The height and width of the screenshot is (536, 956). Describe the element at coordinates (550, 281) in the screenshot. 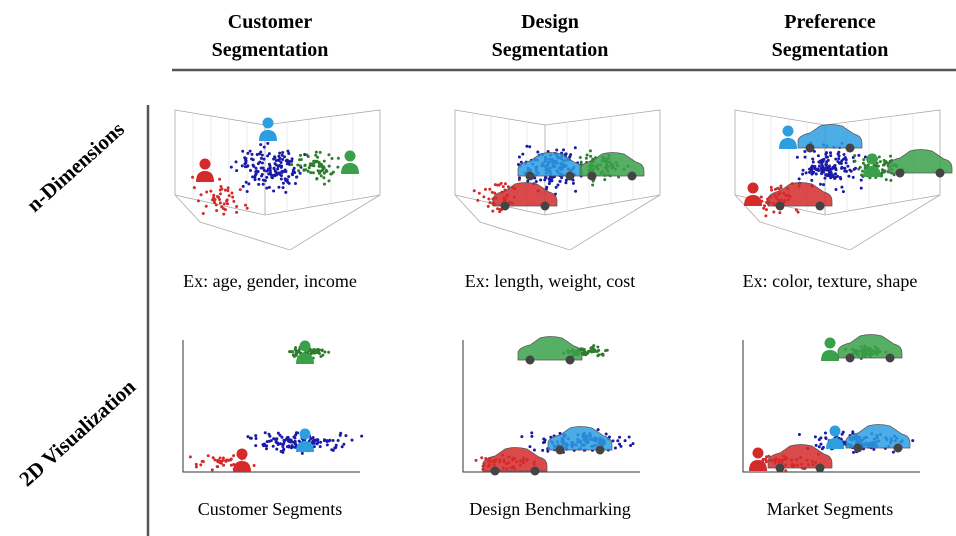

I see `caption: Ex: length, weight, cost` at that location.